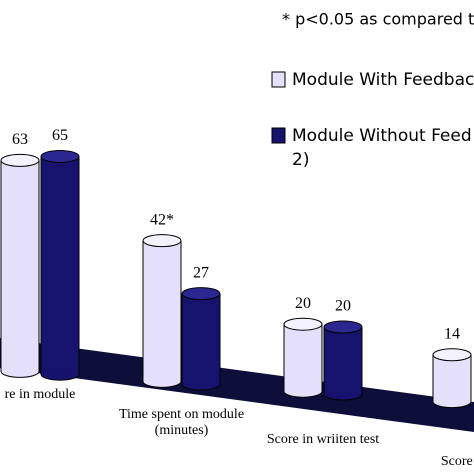 Image resolution: width=474 pixels, height=474 pixels. I want to click on x-tick-label: Time spent on module (minutes), so click(181, 422).